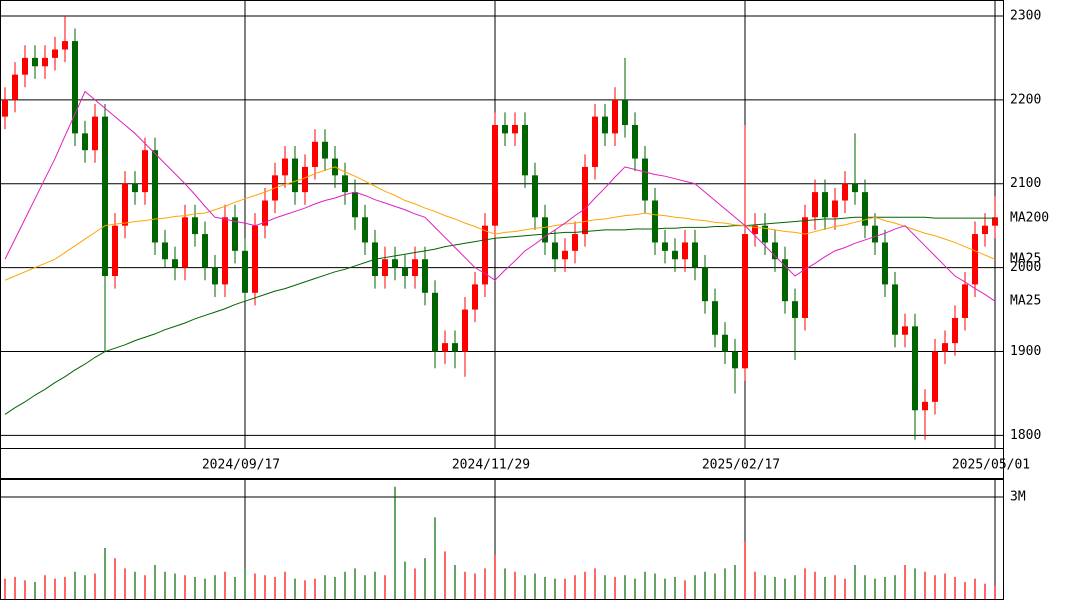 The image size is (1065, 600). What do you see at coordinates (1018, 497) in the screenshot?
I see `y-tick-label: 3M` at bounding box center [1018, 497].